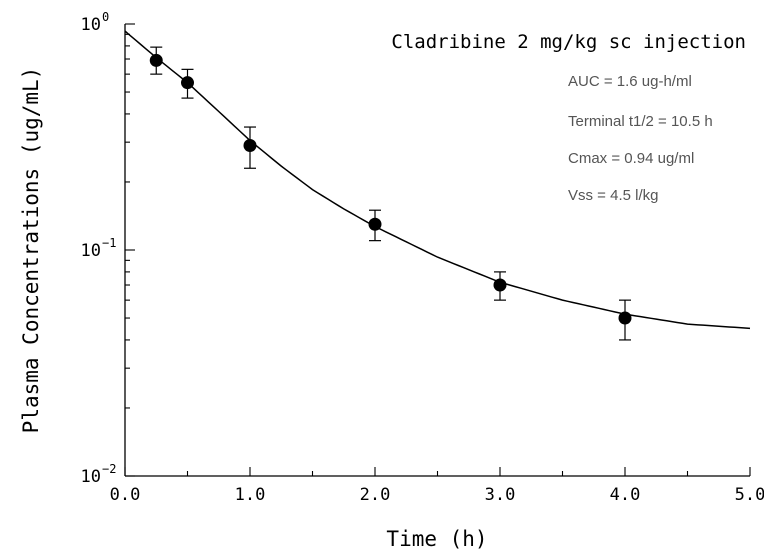 The image size is (764, 552). I want to click on x-tick-label: 4.0, so click(625, 495).